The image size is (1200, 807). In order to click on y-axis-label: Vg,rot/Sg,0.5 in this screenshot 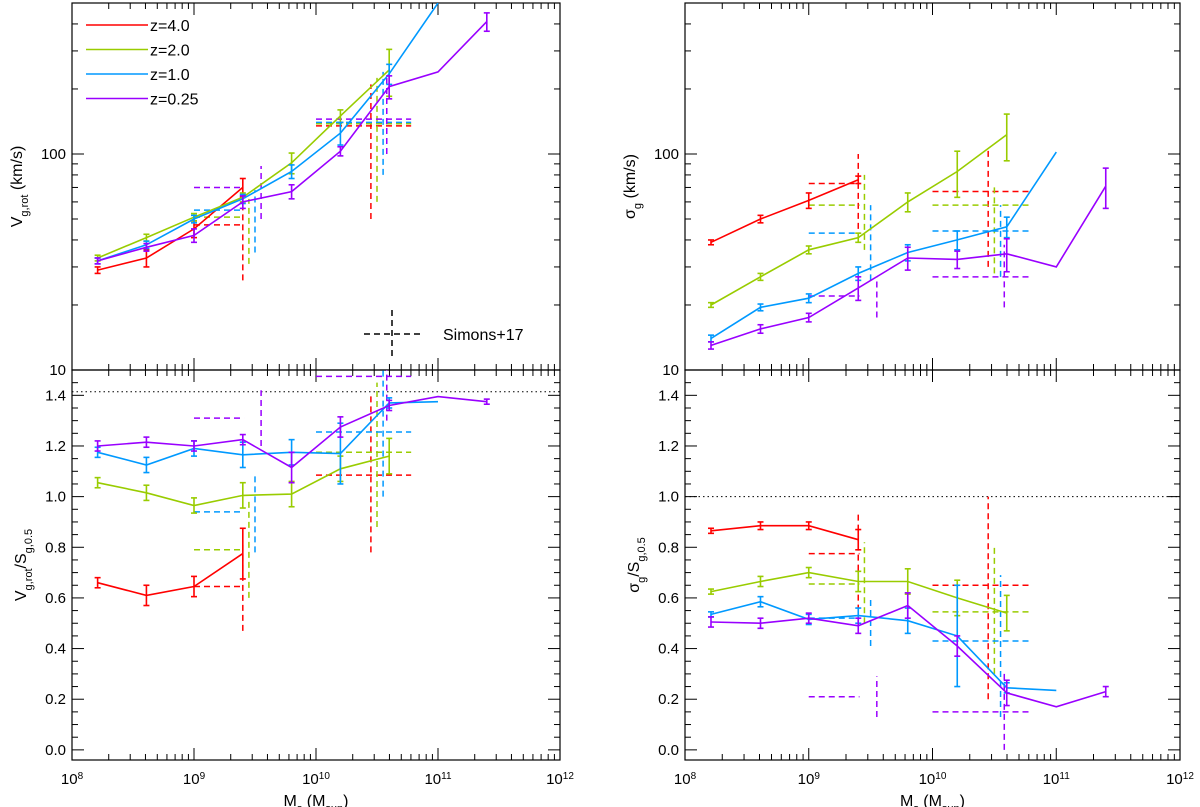, I will do `click(24, 565)`.